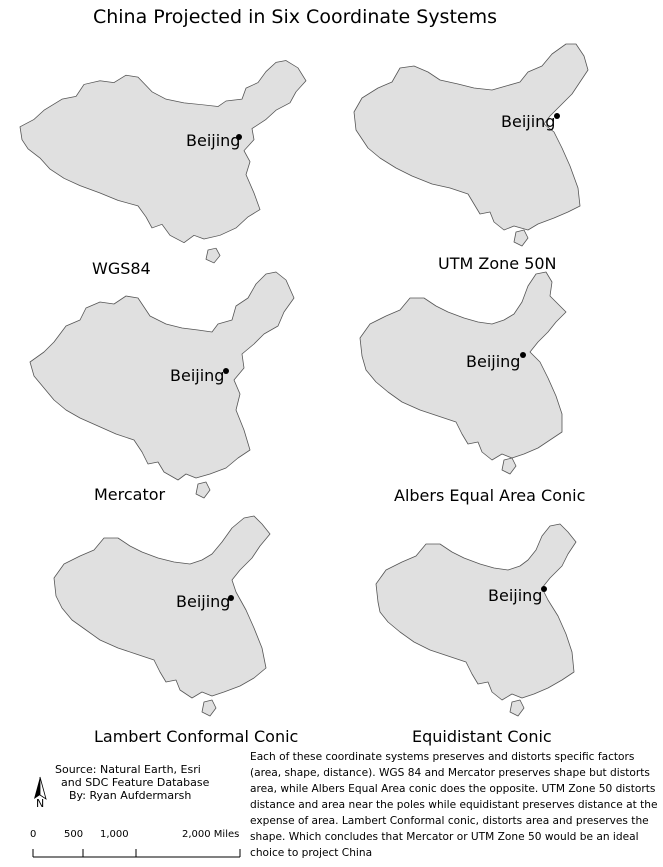 This screenshot has width=663, height=867. I want to click on scale-label-1000: 1,000, so click(114, 834).